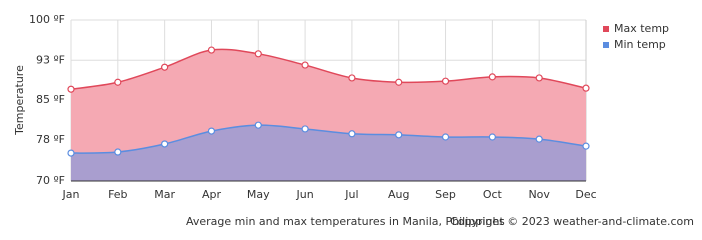 This screenshot has width=702, height=240. I want to click on x-tick-label: Aug, so click(398, 194).